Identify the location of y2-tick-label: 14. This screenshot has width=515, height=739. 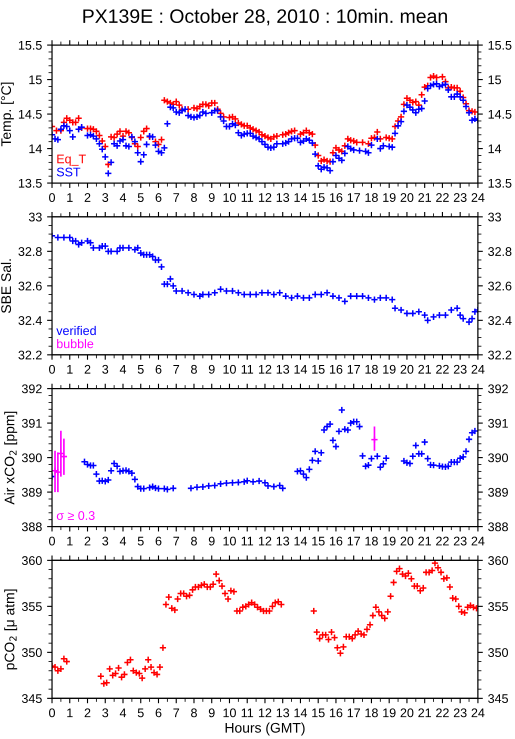
(495, 149).